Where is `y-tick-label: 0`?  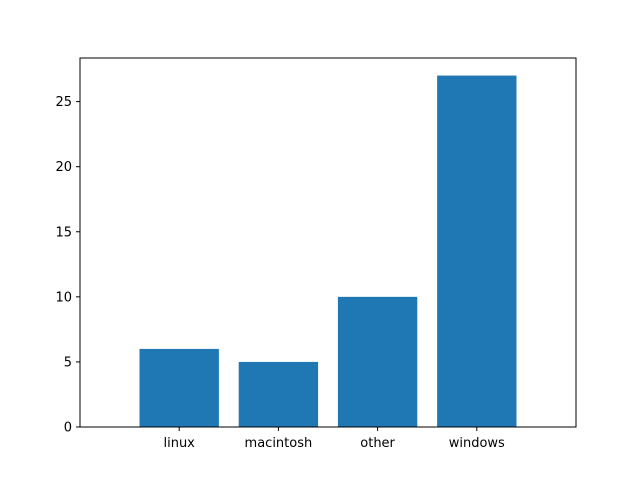 y-tick-label: 0 is located at coordinates (68, 428).